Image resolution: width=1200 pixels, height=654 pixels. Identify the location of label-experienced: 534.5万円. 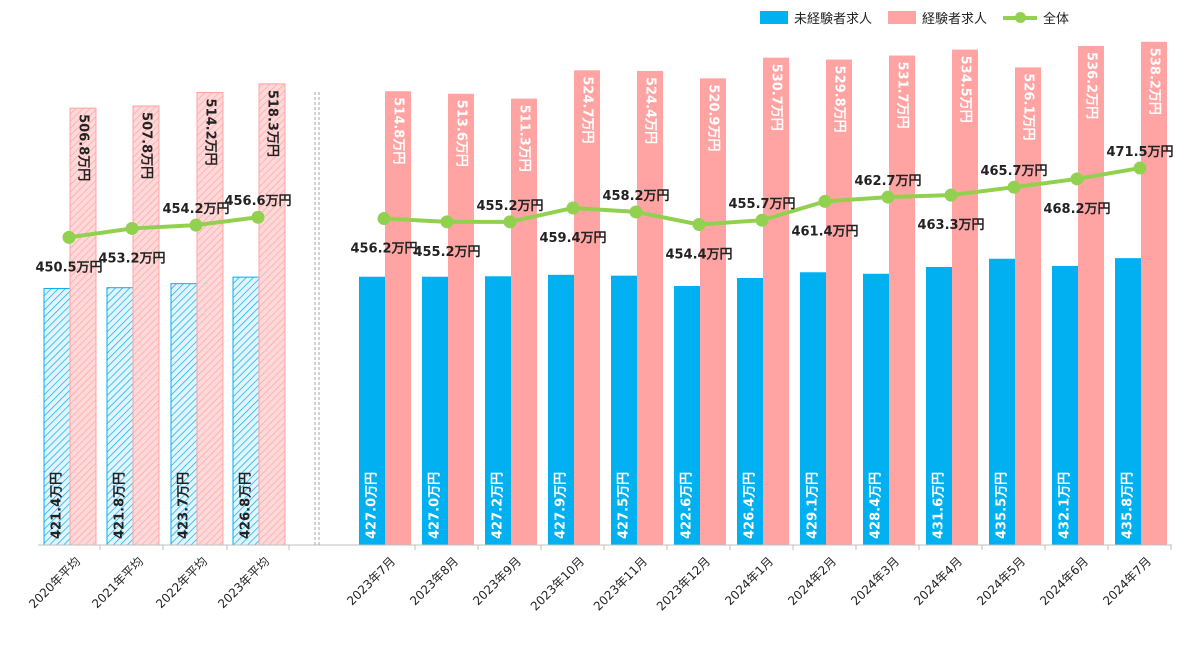
(965, 89).